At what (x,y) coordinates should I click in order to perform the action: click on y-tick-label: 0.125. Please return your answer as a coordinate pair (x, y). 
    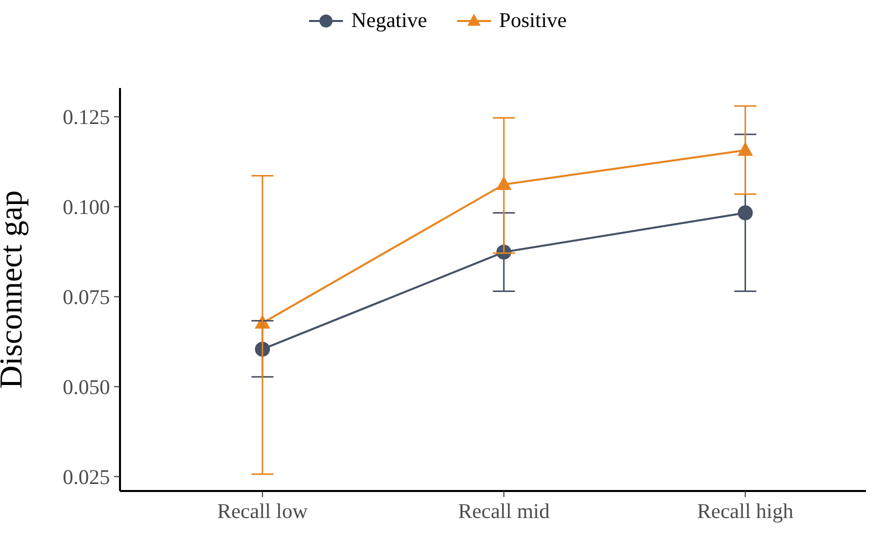
    Looking at the image, I should click on (86, 117).